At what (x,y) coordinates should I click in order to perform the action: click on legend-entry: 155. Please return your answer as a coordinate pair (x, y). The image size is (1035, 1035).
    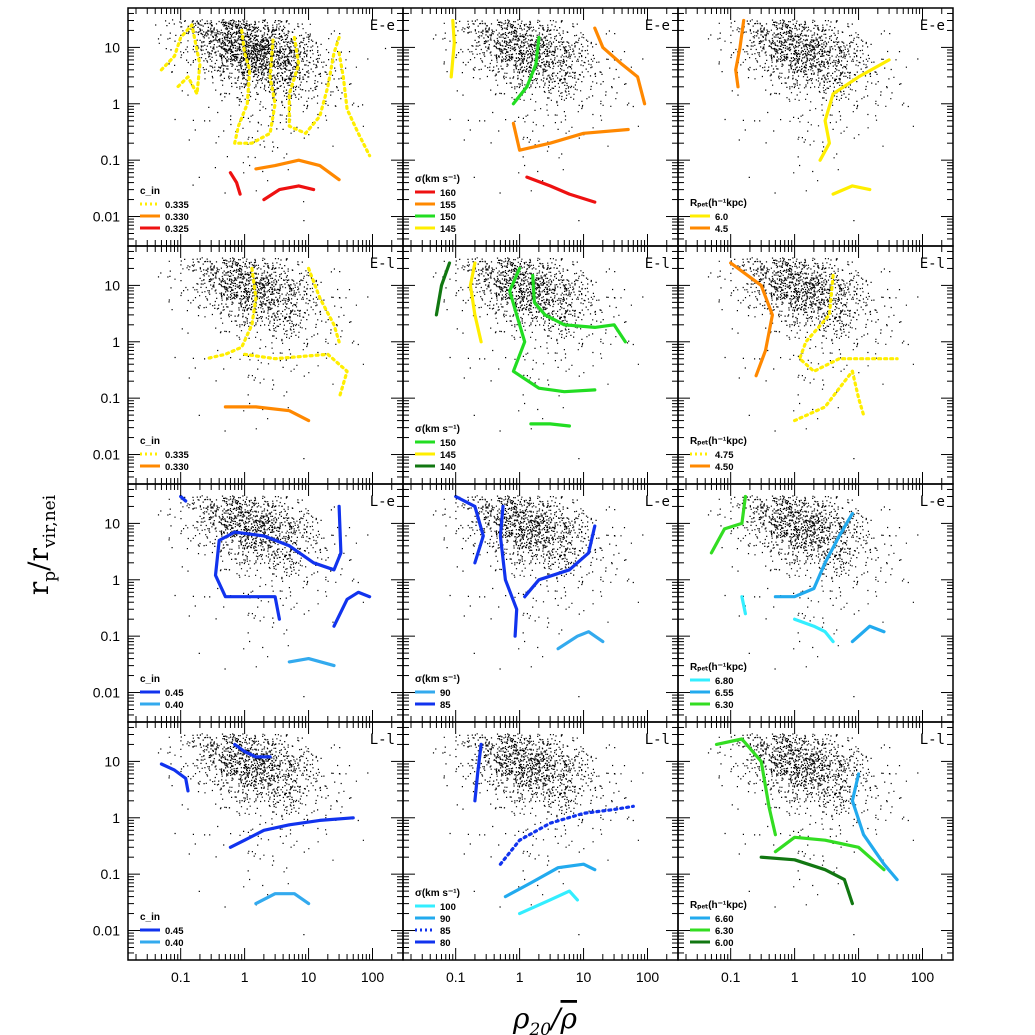
    Looking at the image, I should click on (448, 205).